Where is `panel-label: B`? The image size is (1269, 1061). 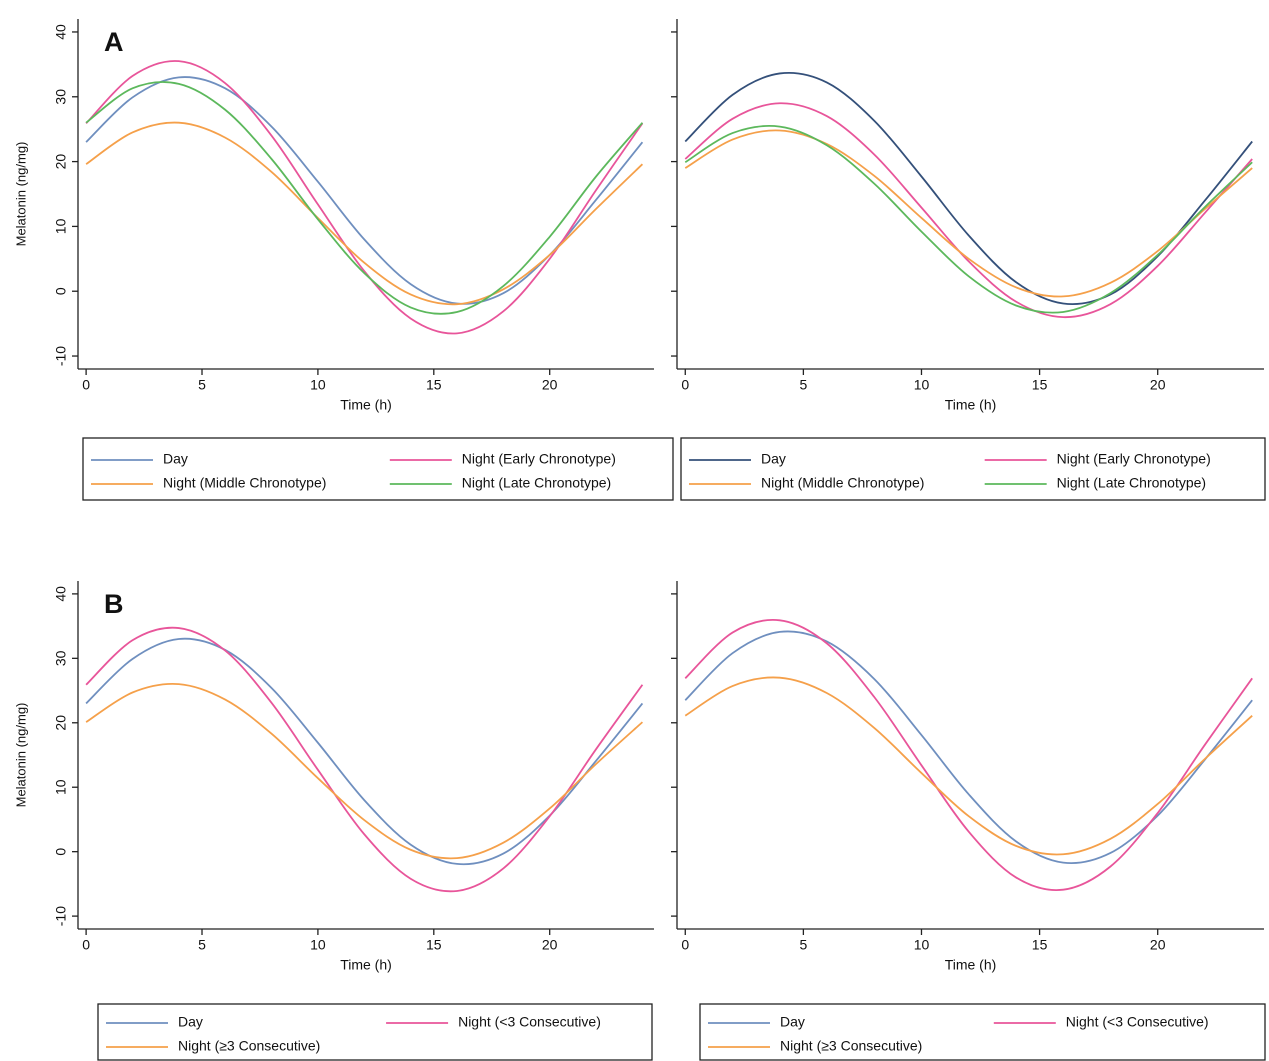
panel-label: B is located at coordinates (114, 604).